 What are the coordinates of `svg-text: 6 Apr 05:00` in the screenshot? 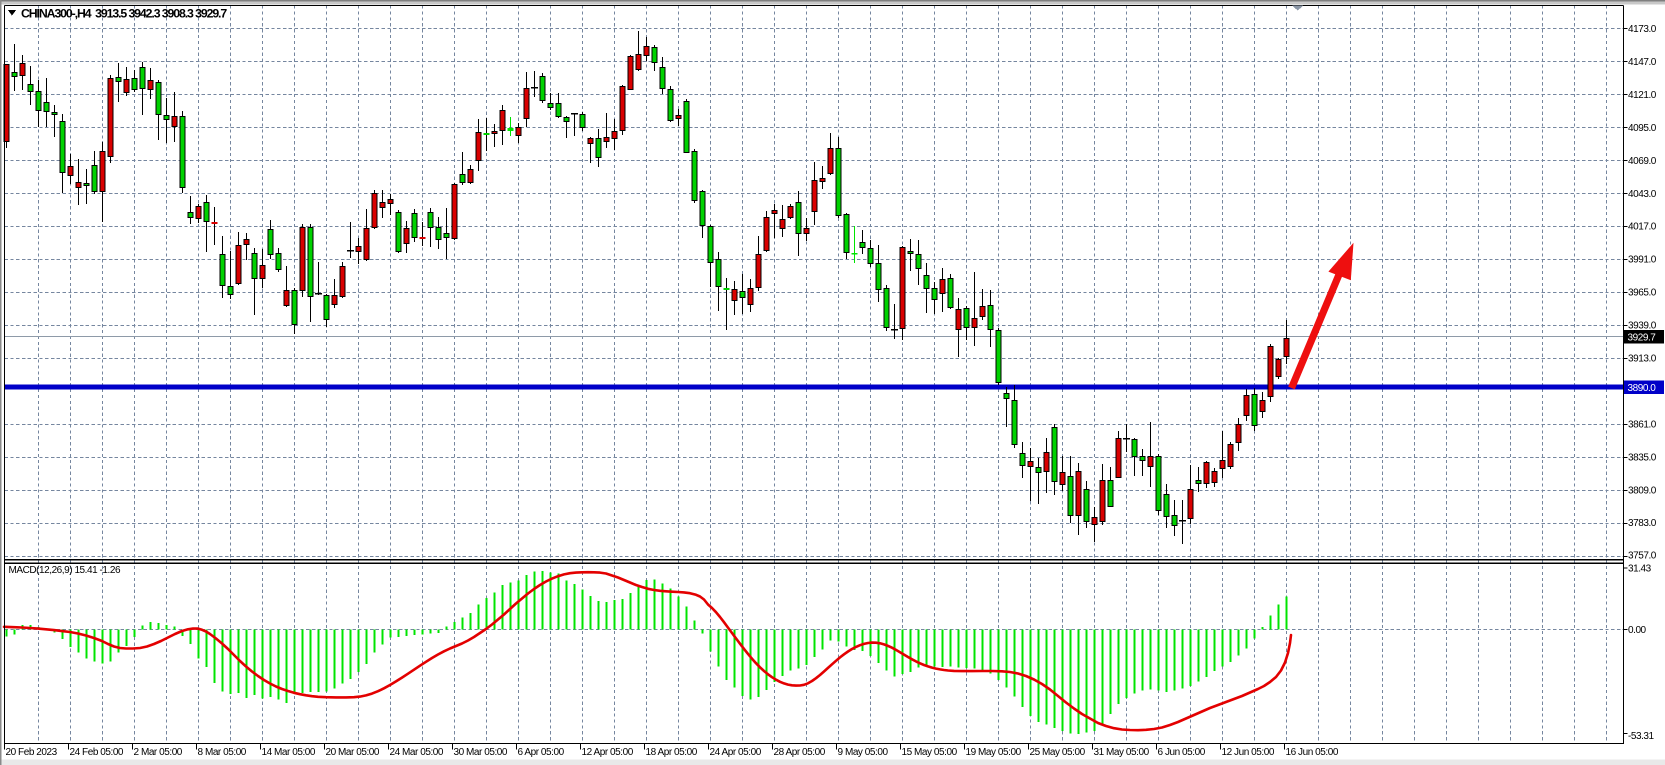 It's located at (541, 752).